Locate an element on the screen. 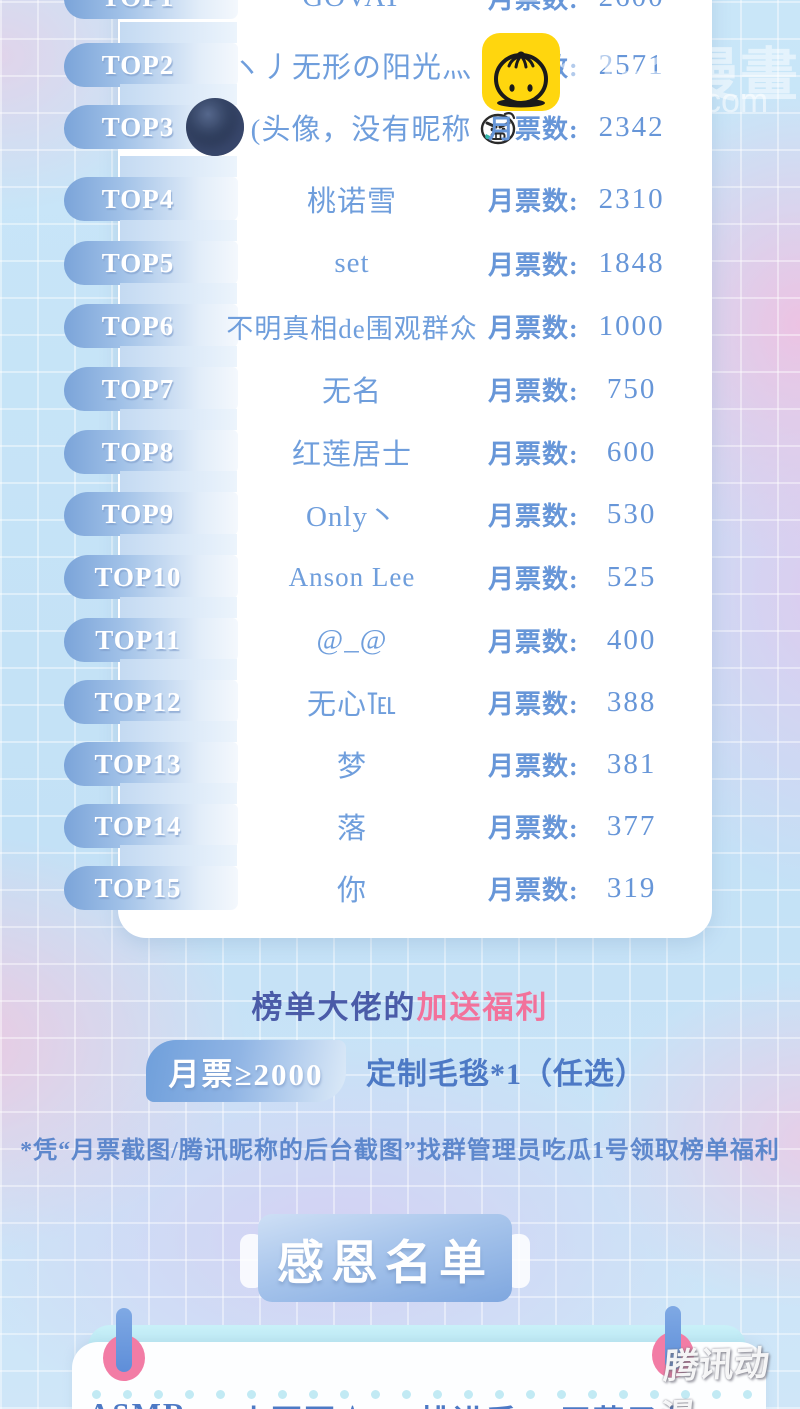  user-name: 桃诺雪 is located at coordinates (352, 199).